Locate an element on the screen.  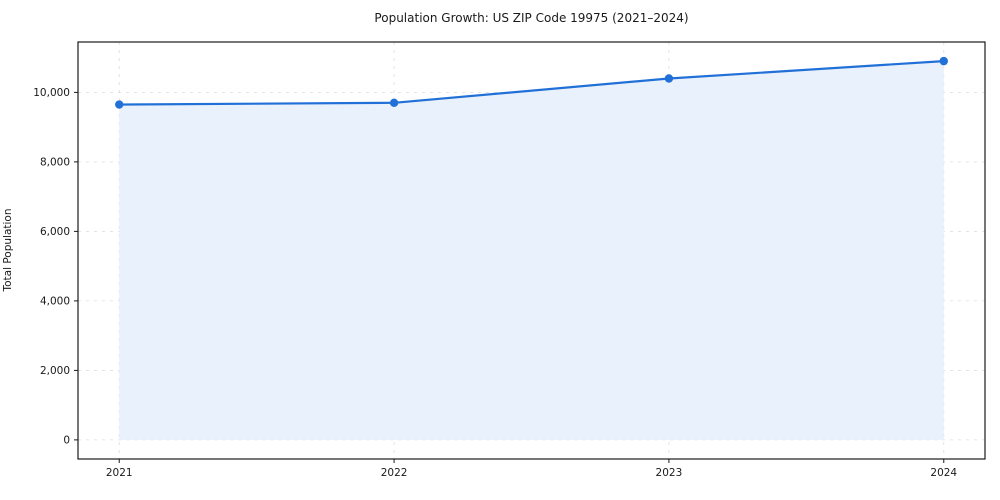
y-tick-label: 0 is located at coordinates (66, 440).